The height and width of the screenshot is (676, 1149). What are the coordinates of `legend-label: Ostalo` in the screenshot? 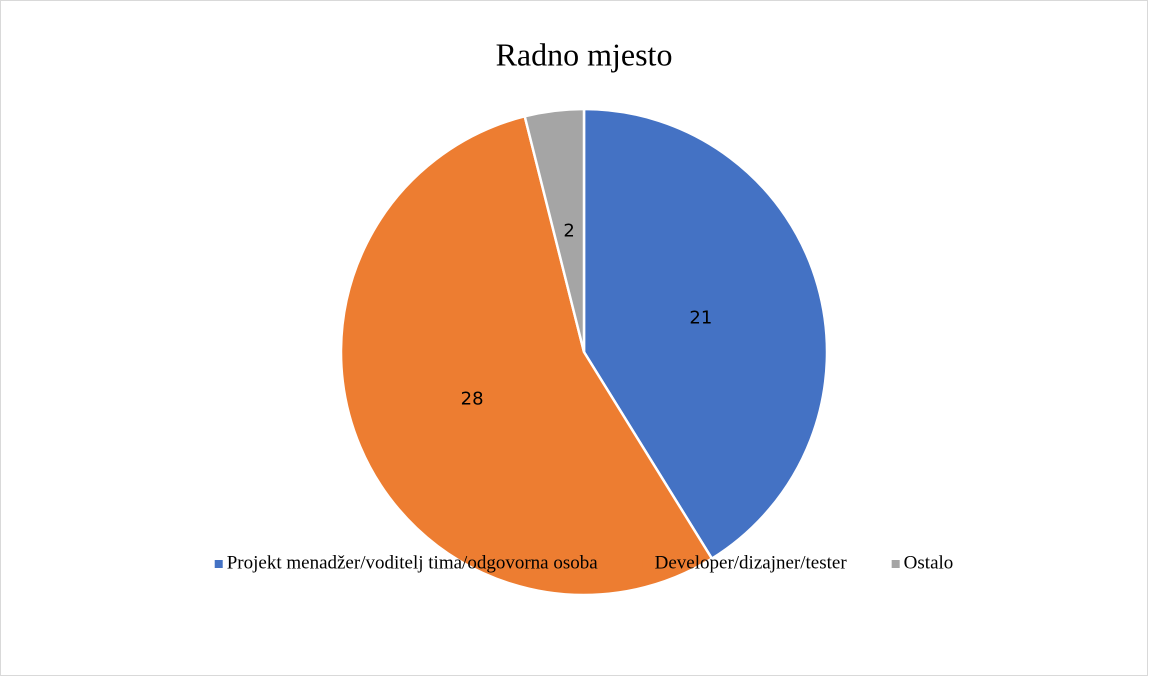 It's located at (929, 562).